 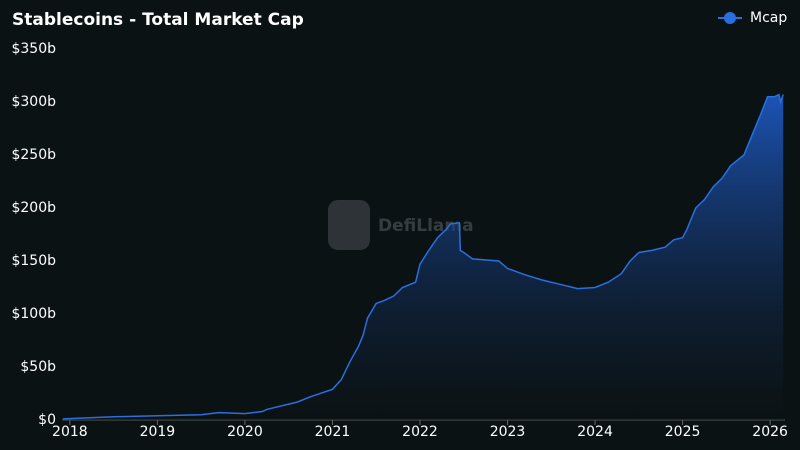 I want to click on y-tick-label: $150b, so click(x=33, y=261).